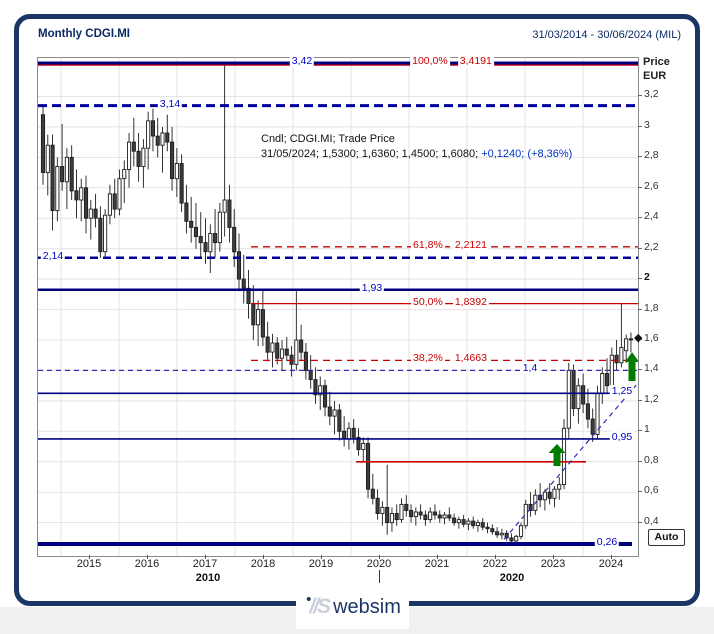  What do you see at coordinates (530, 368) in the screenshot?
I see `price-level-label: 1,4` at bounding box center [530, 368].